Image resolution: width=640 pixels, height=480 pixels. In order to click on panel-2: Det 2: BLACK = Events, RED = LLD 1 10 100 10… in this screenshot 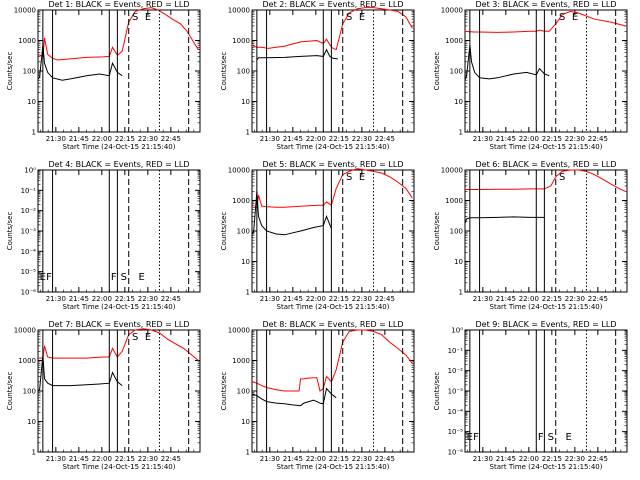, I will do `click(317, 75)`.